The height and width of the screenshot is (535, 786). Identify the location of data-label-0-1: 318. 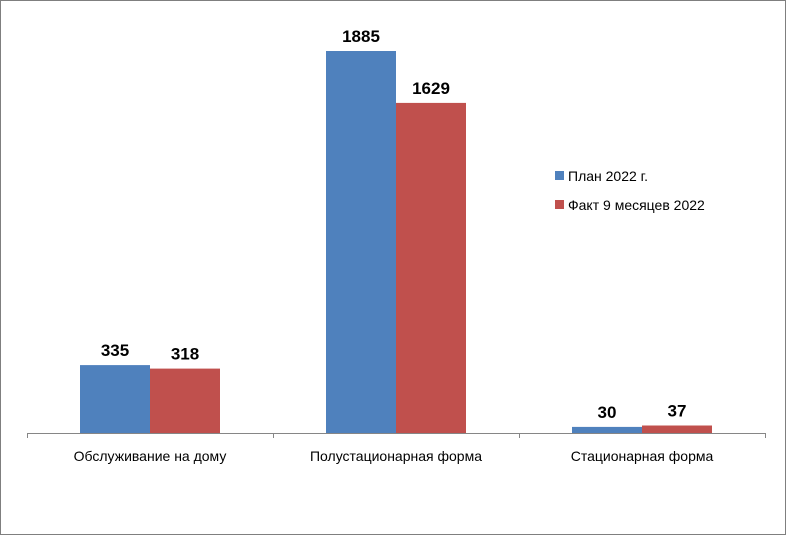
(185, 354).